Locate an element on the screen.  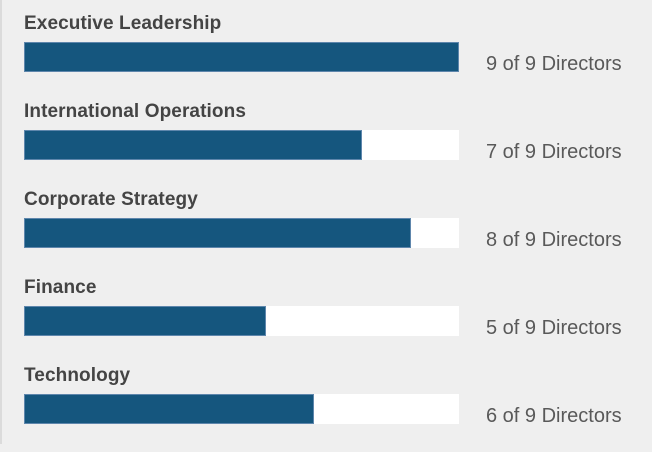
bar-row: 5 of 9 Directors is located at coordinates (338, 322).